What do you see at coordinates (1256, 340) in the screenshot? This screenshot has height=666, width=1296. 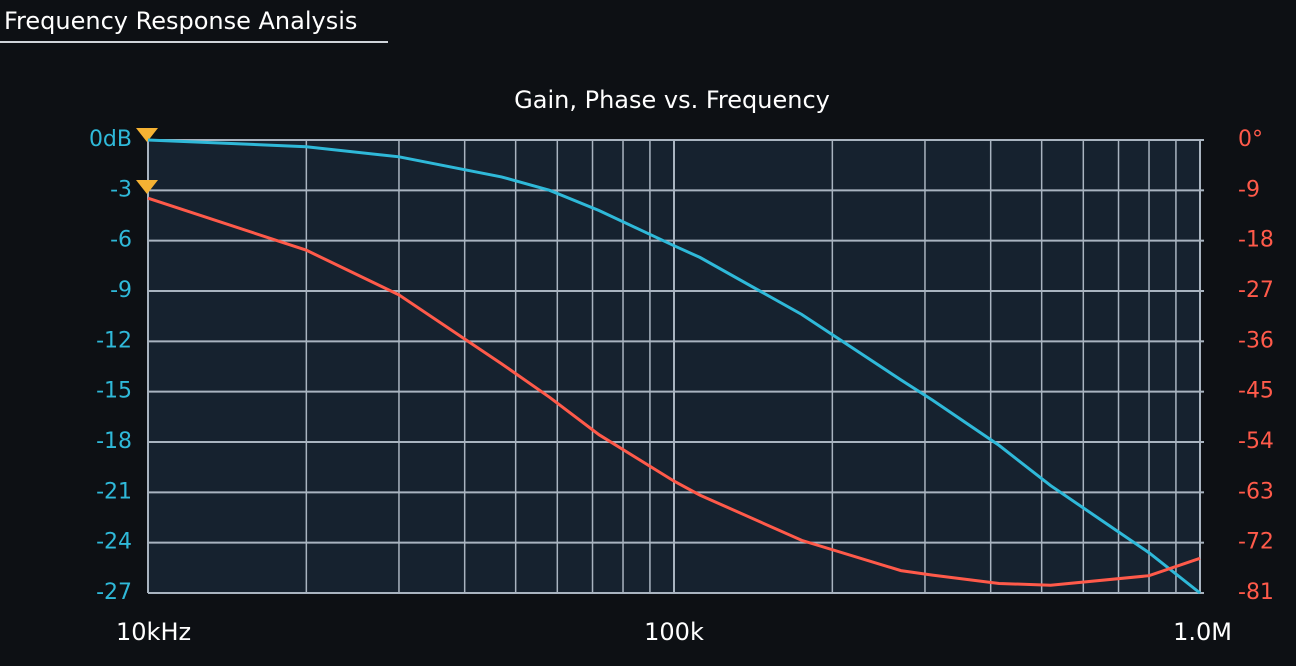 I see `y2-tick-label: -36` at bounding box center [1256, 340].